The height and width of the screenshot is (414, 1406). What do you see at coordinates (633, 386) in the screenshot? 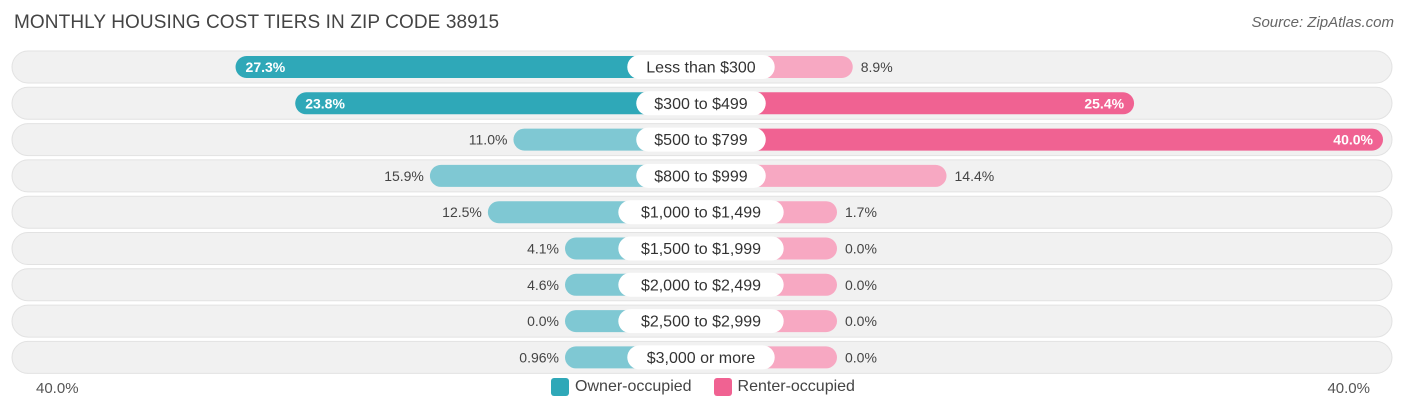
I see `legend-label-owner: Owner-occupied` at bounding box center [633, 386].